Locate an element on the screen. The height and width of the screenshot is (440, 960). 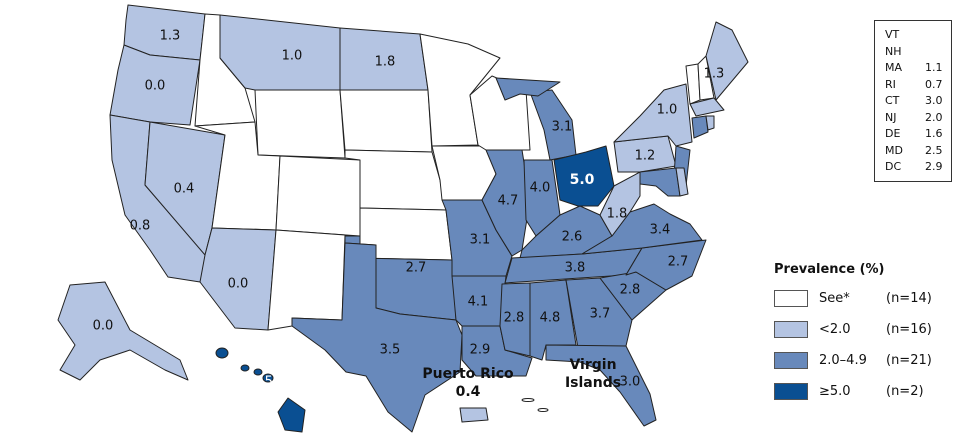
legend-item: See* (n=14) is located at coordinates (853, 298).